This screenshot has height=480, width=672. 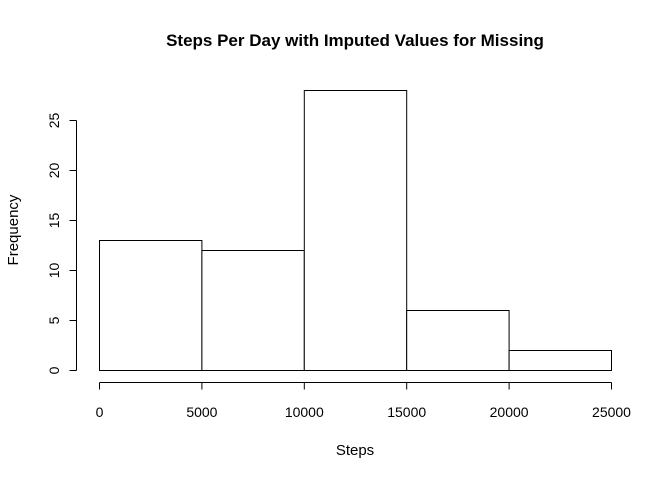 I want to click on x-tick-label: 0, so click(x=100, y=412).